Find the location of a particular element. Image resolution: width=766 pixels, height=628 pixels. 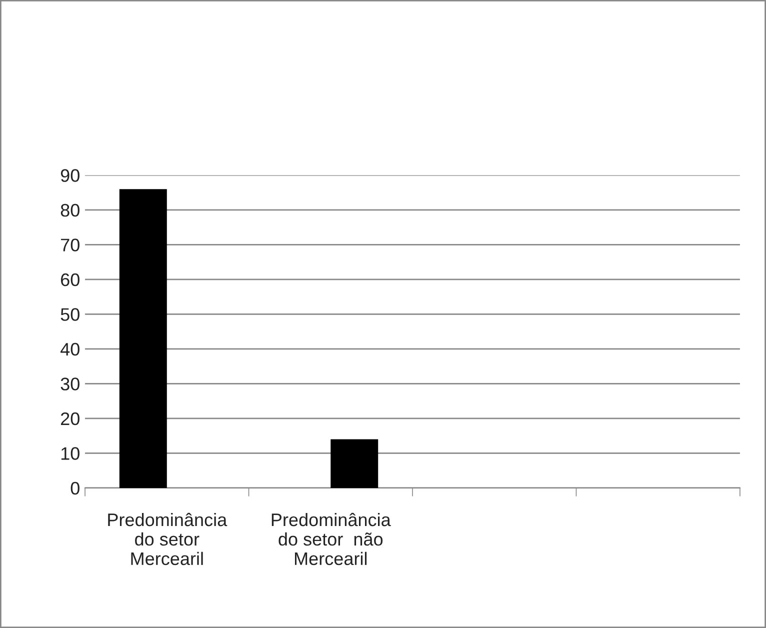

y-tick-label: 90 is located at coordinates (70, 175).